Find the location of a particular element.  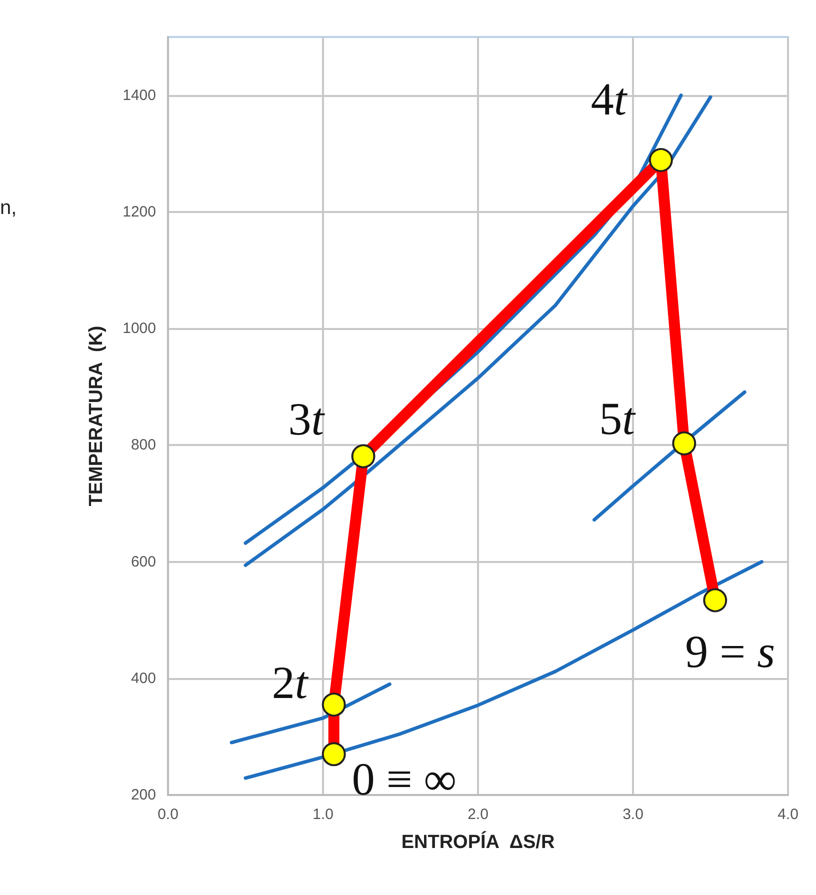

annotation: 4t is located at coordinates (609, 99).